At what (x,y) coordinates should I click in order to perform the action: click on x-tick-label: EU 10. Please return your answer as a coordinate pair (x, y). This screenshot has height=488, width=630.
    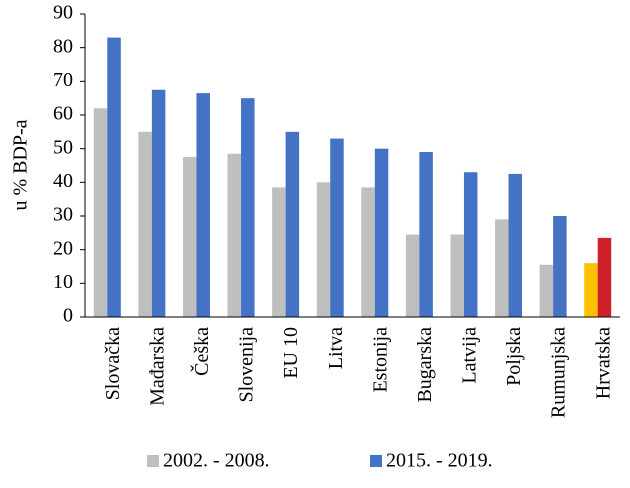
    Looking at the image, I should click on (291, 353).